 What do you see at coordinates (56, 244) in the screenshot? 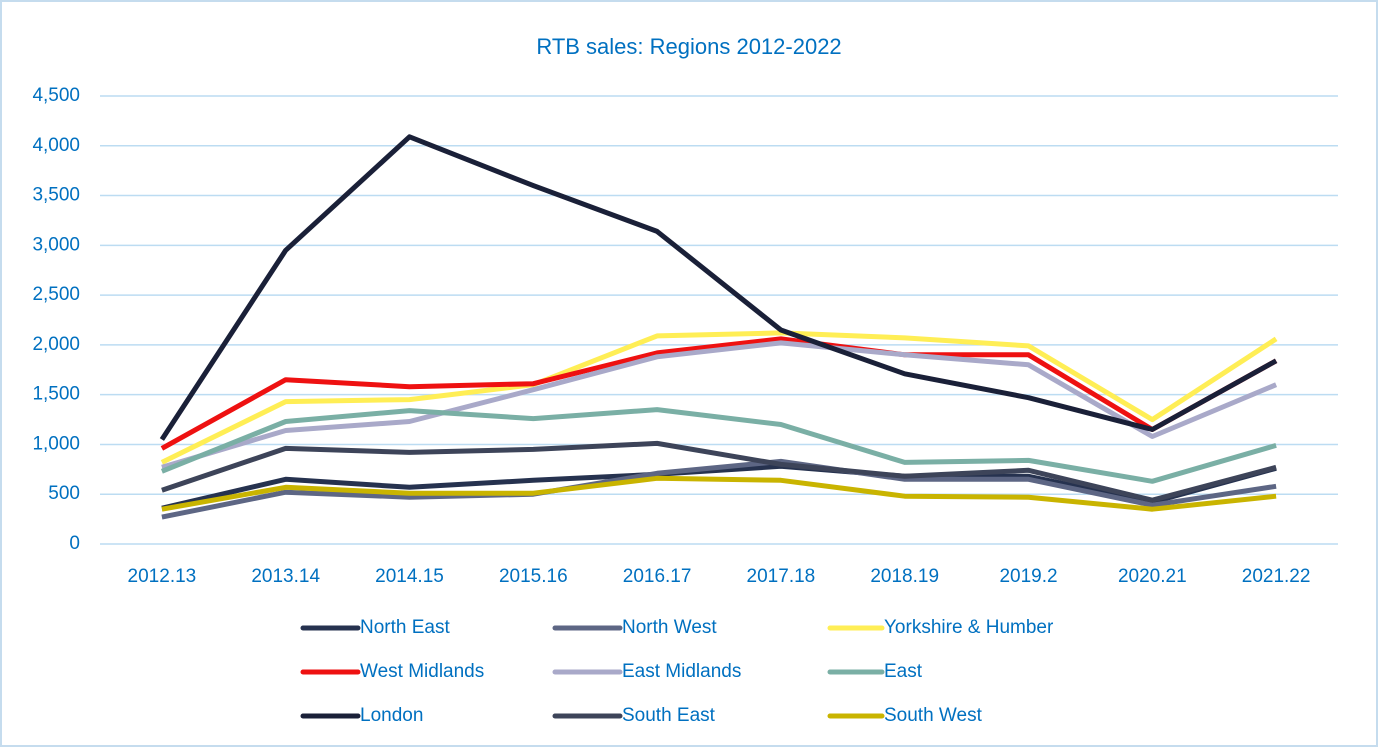
I see `y-tick-label: 3,000` at bounding box center [56, 244].